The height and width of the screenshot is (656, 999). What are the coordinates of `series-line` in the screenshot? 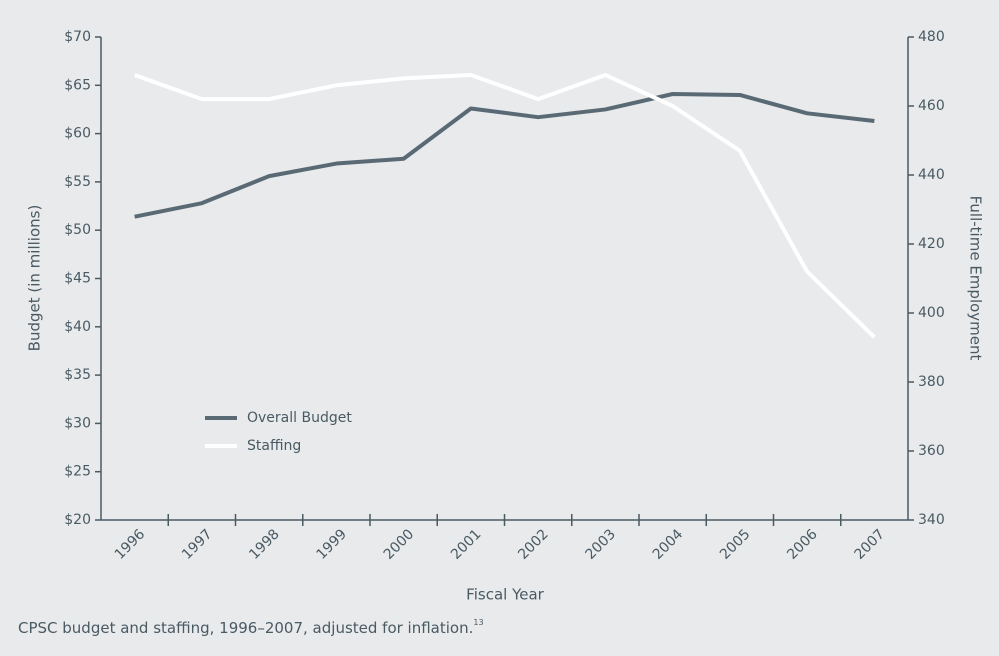 It's located at (504, 155).